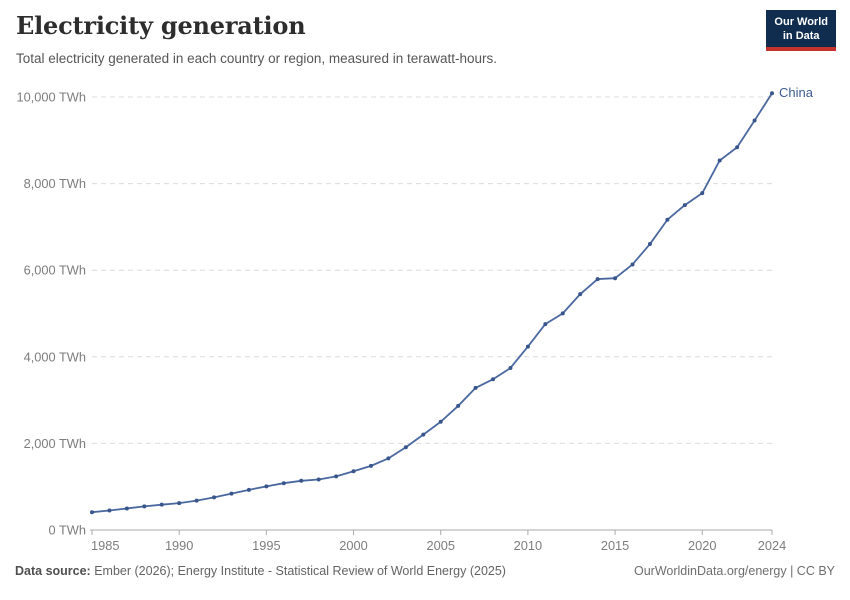 This screenshot has width=850, height=600. What do you see at coordinates (440, 545) in the screenshot?
I see `x-axis-tick-label: 2005` at bounding box center [440, 545].